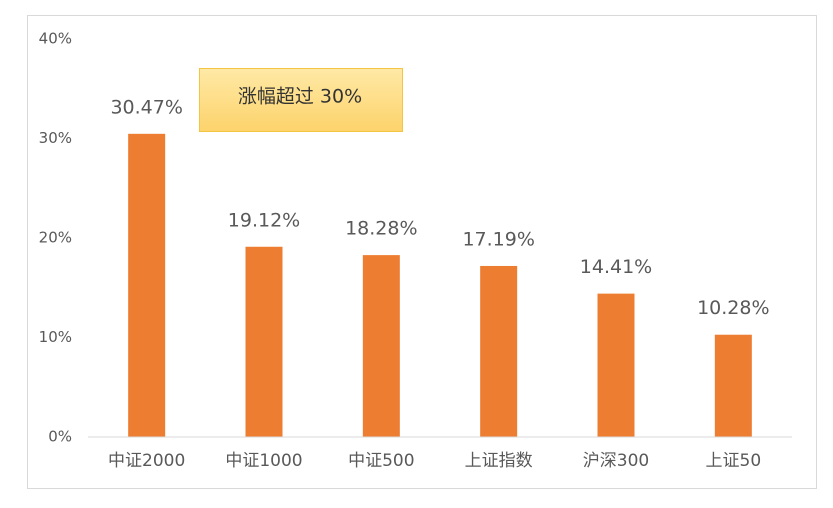  Describe the element at coordinates (263, 461) in the screenshot. I see `x-tick-label: 中证1000` at that location.